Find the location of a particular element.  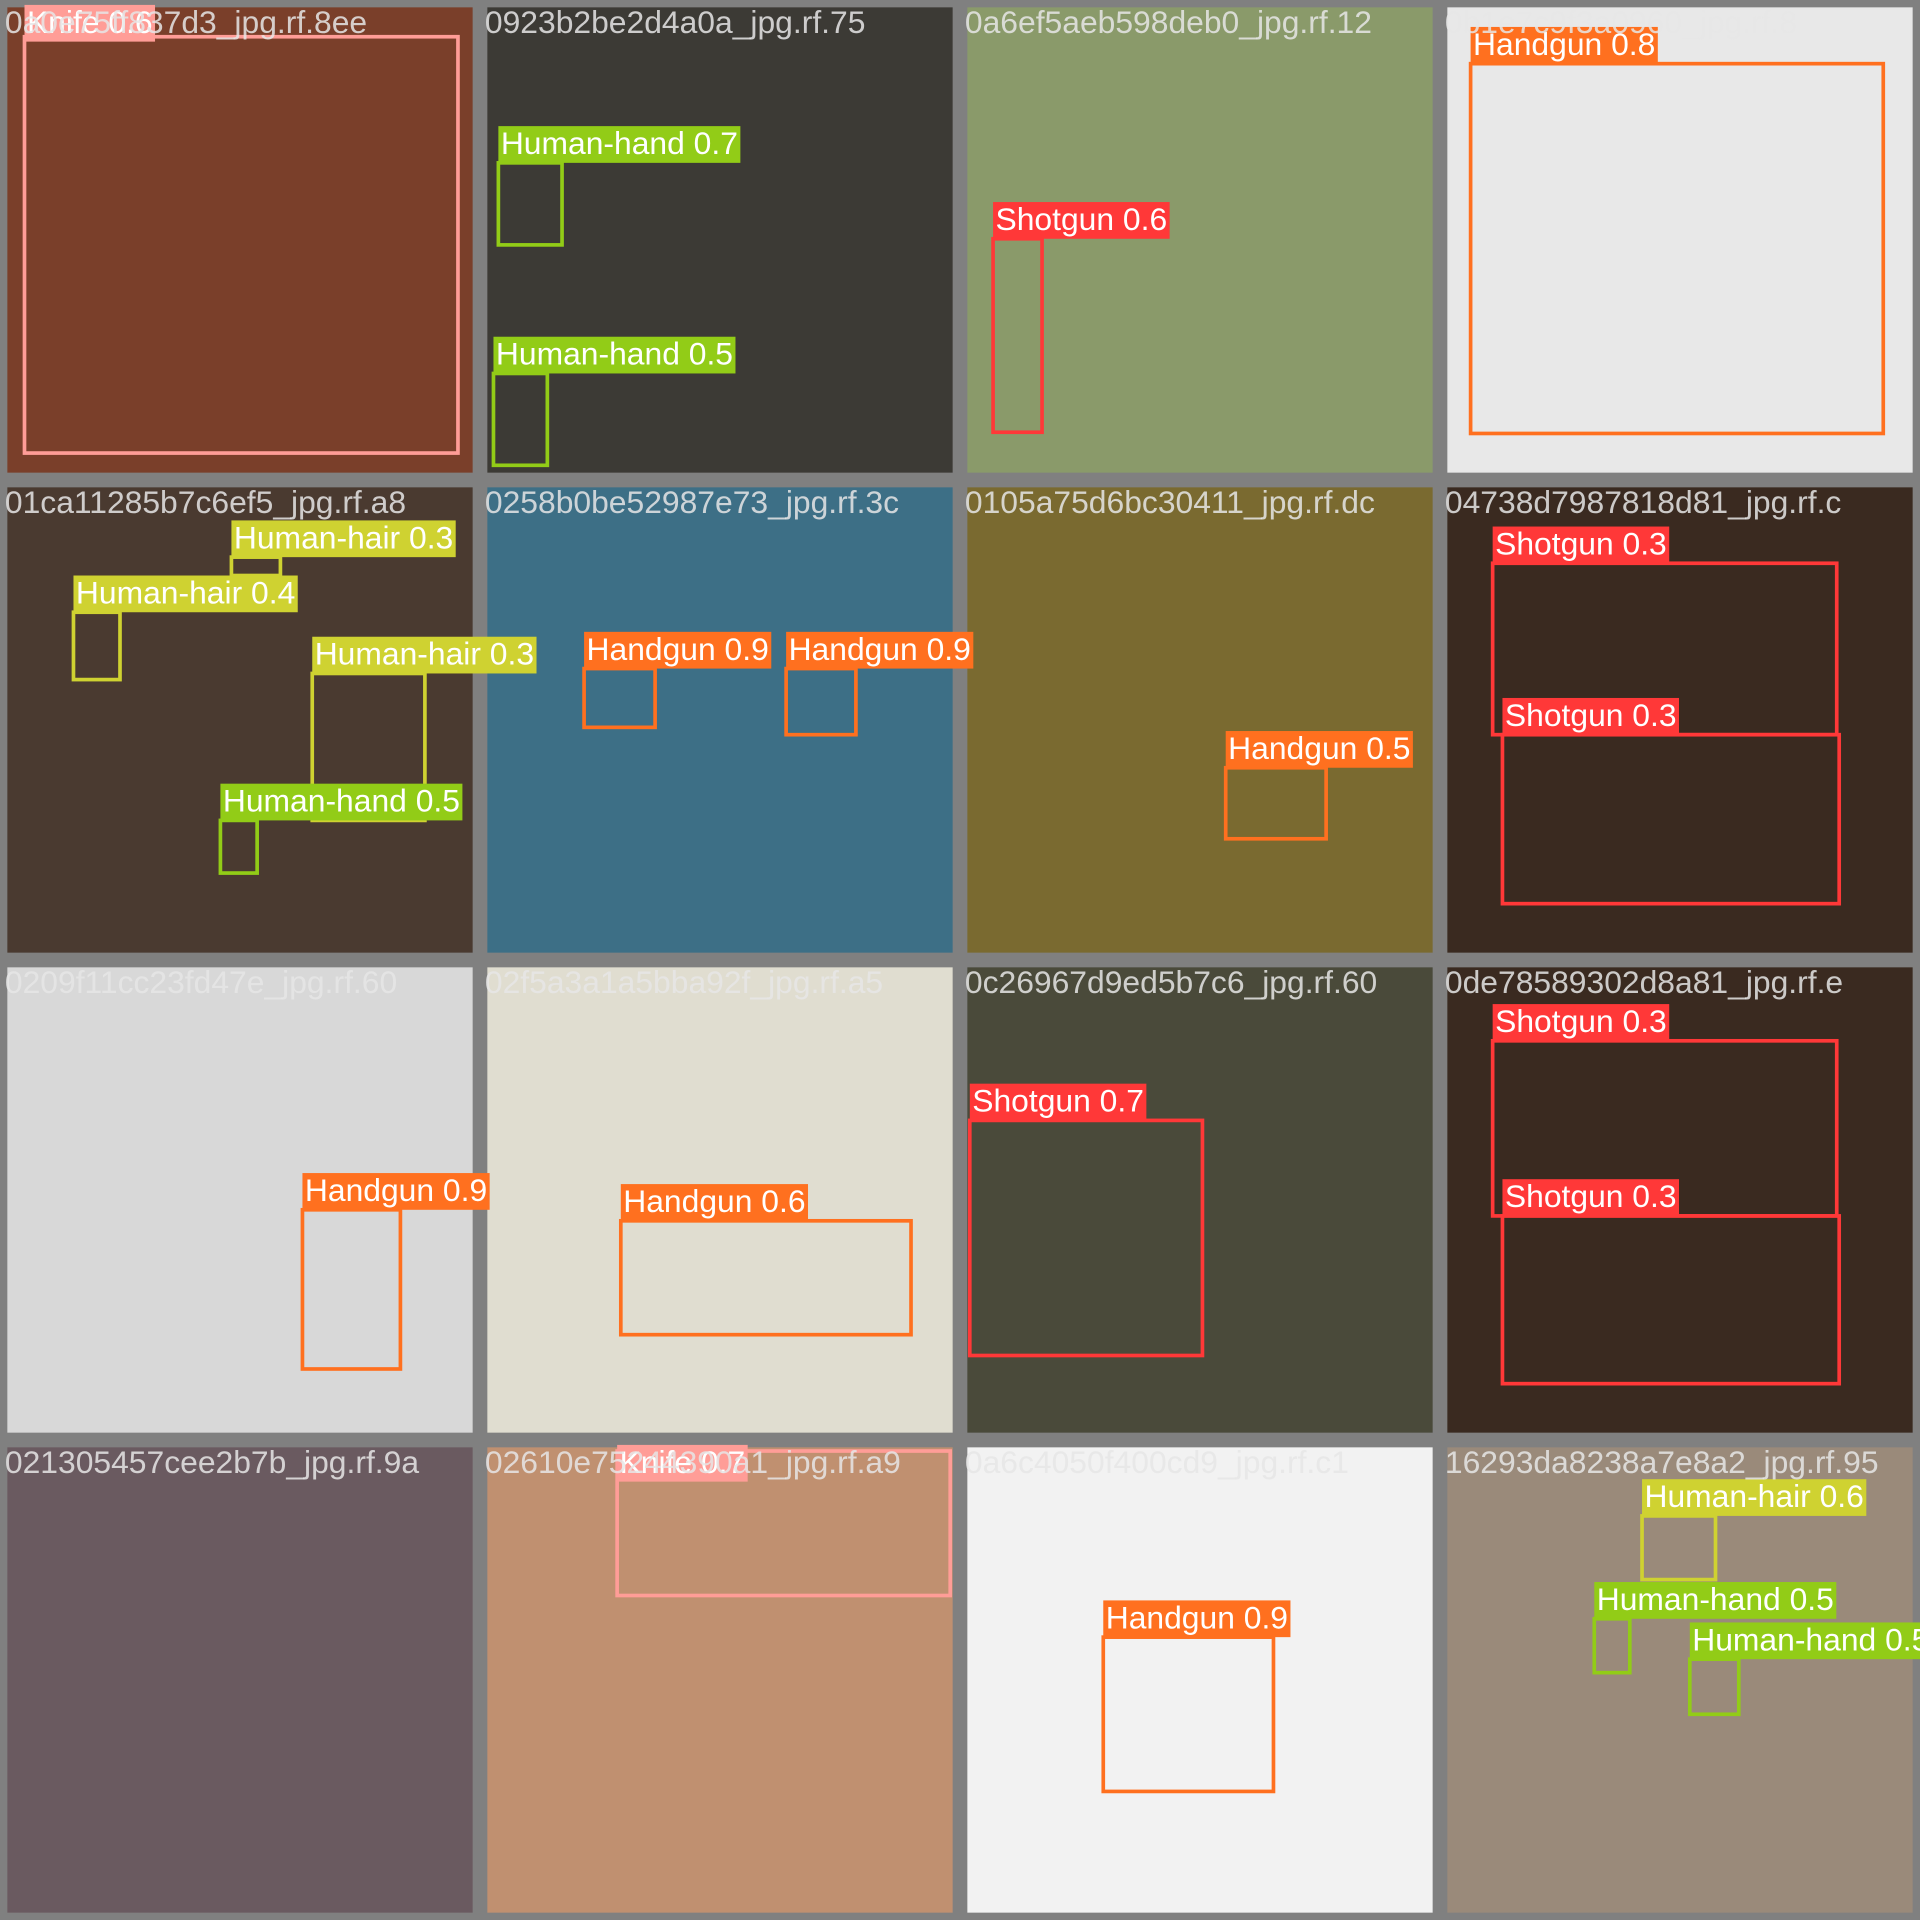

detection-label: Handgun 0.6 is located at coordinates (714, 1201).